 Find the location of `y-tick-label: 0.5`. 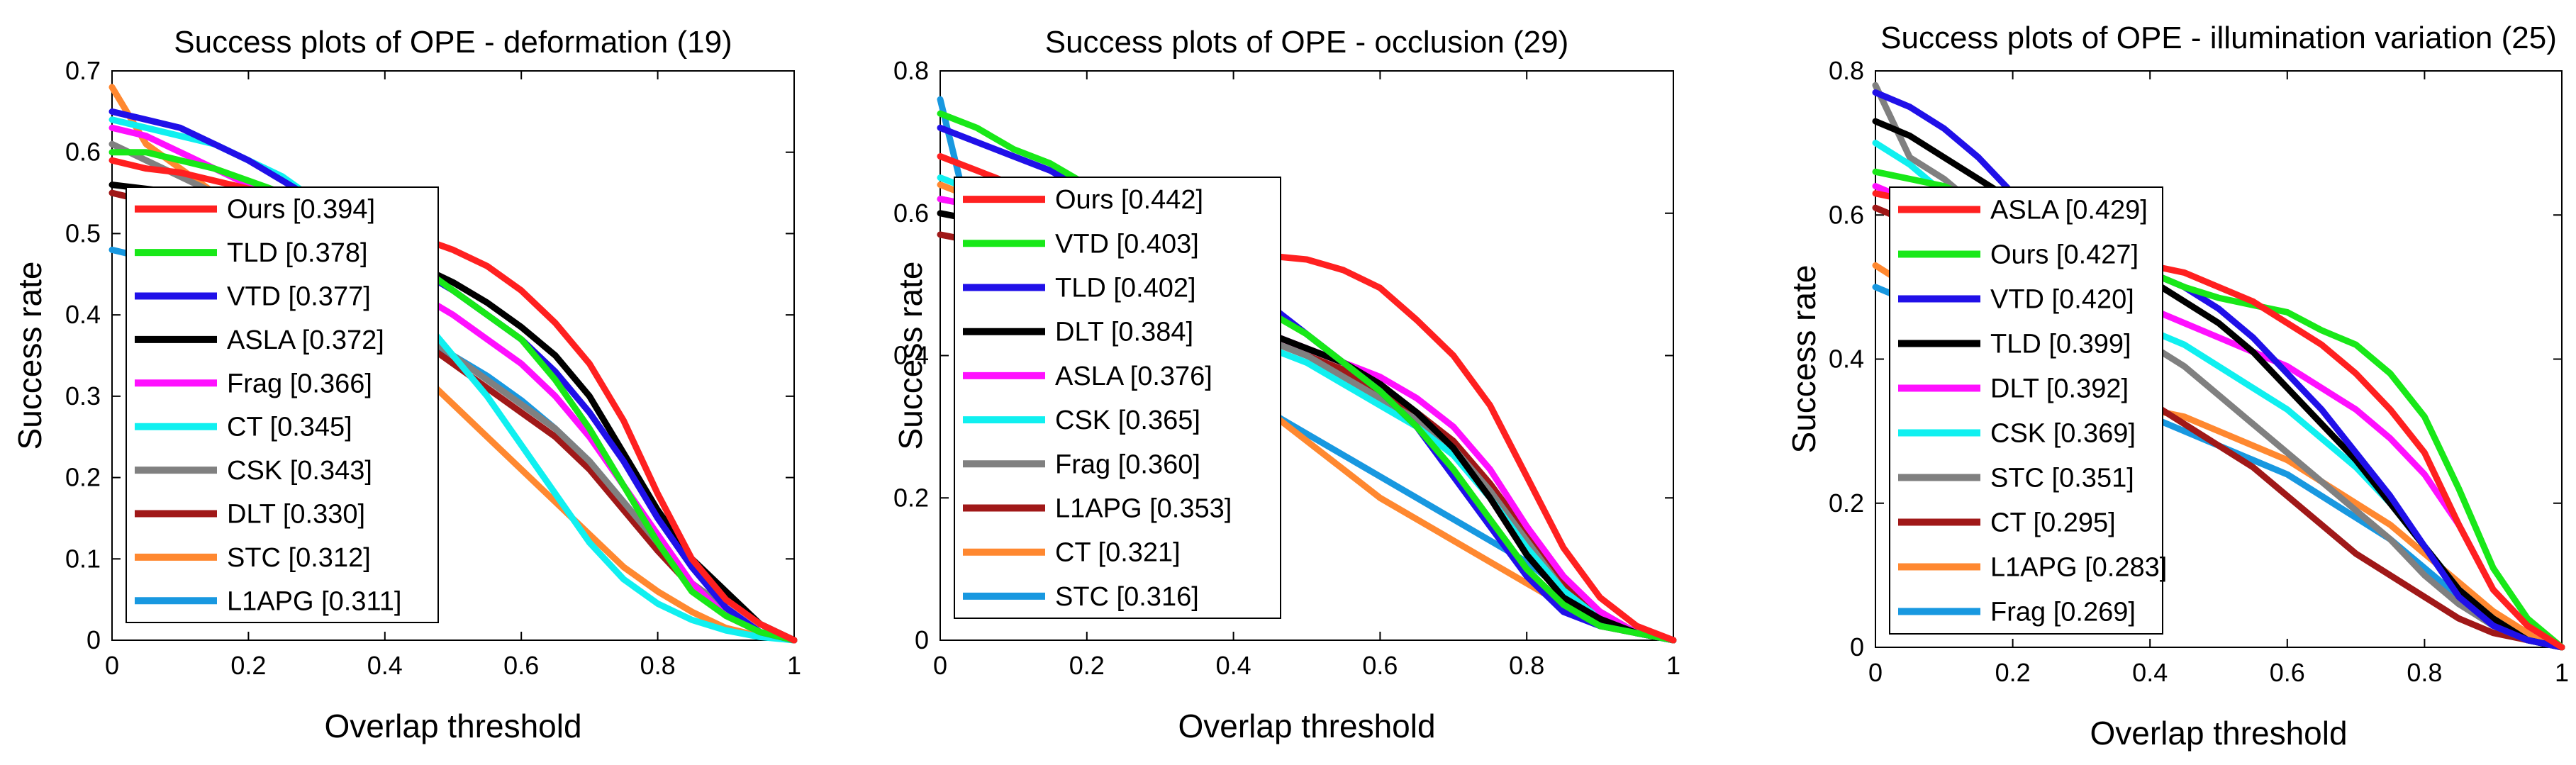

y-tick-label: 0.5 is located at coordinates (83, 232).